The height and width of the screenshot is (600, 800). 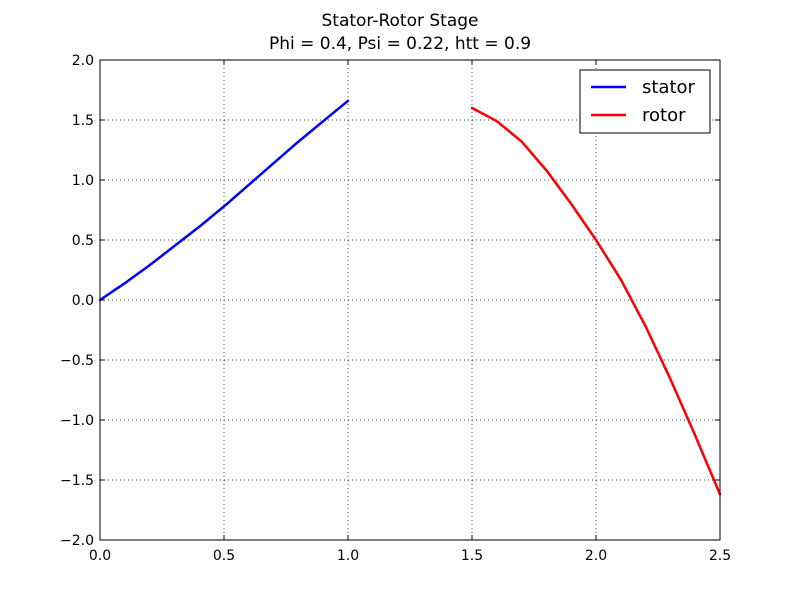 I want to click on x-tick-label: 1.0, so click(x=348, y=556).